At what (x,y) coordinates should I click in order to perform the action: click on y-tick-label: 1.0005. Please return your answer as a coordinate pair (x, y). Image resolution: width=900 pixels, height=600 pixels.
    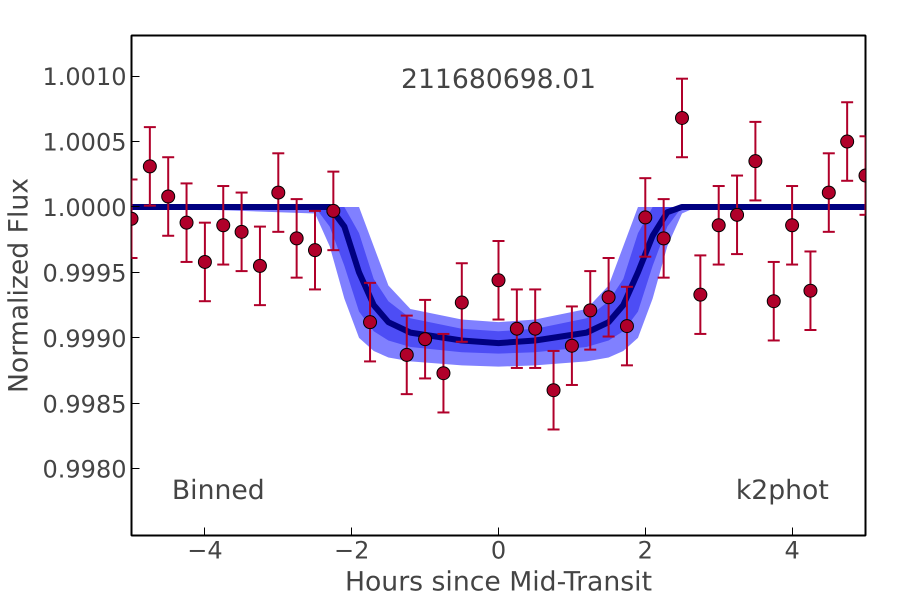
    Looking at the image, I should click on (84, 142).